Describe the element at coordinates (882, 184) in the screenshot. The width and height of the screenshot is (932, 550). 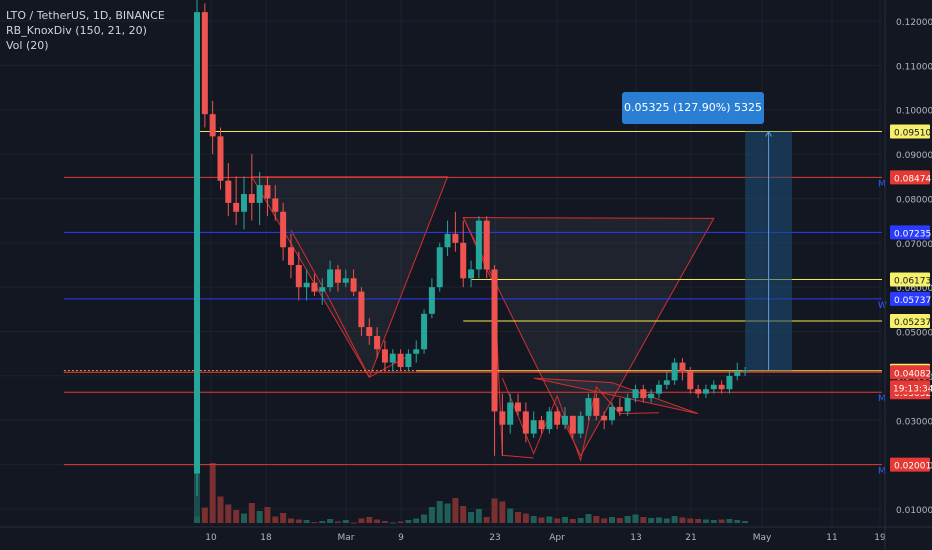
I see `level-marker: M` at that location.